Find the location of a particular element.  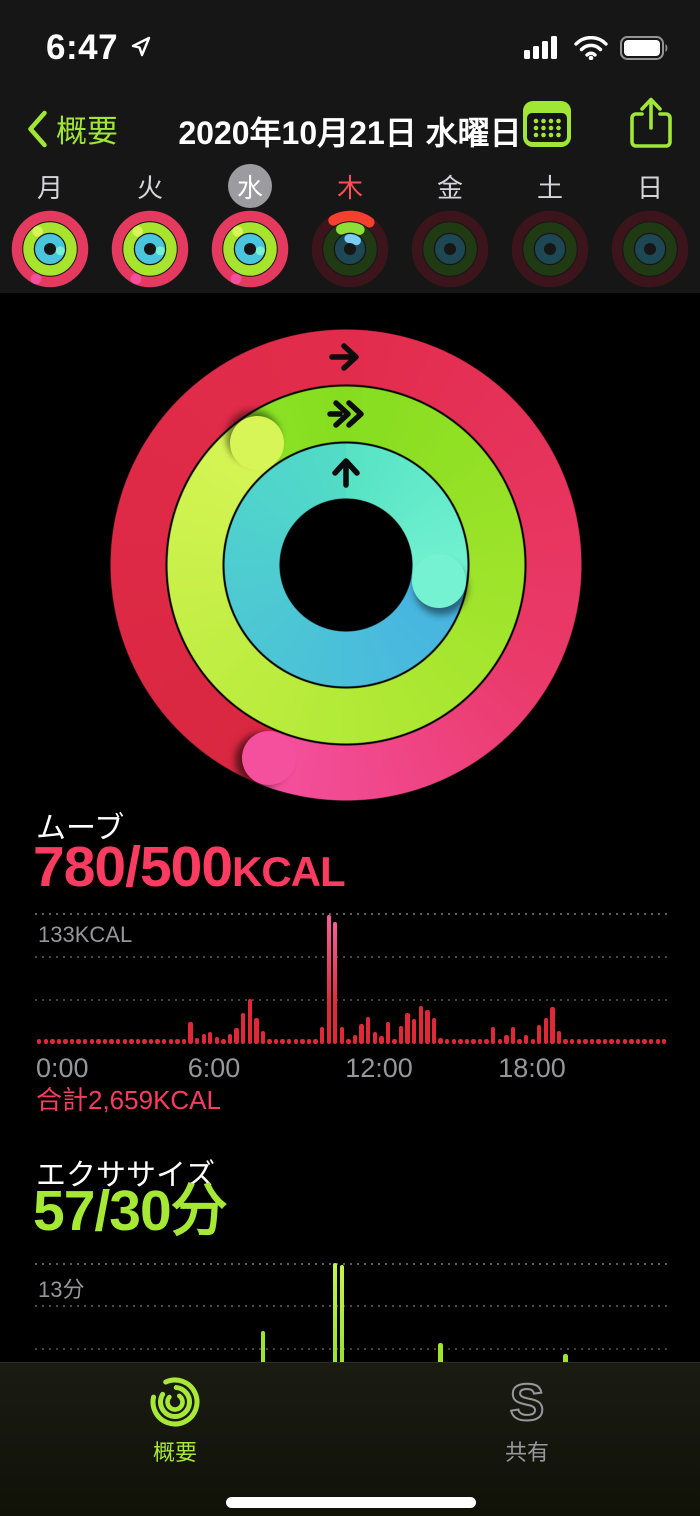

weekday-木: 木 is located at coordinates (350, 227).